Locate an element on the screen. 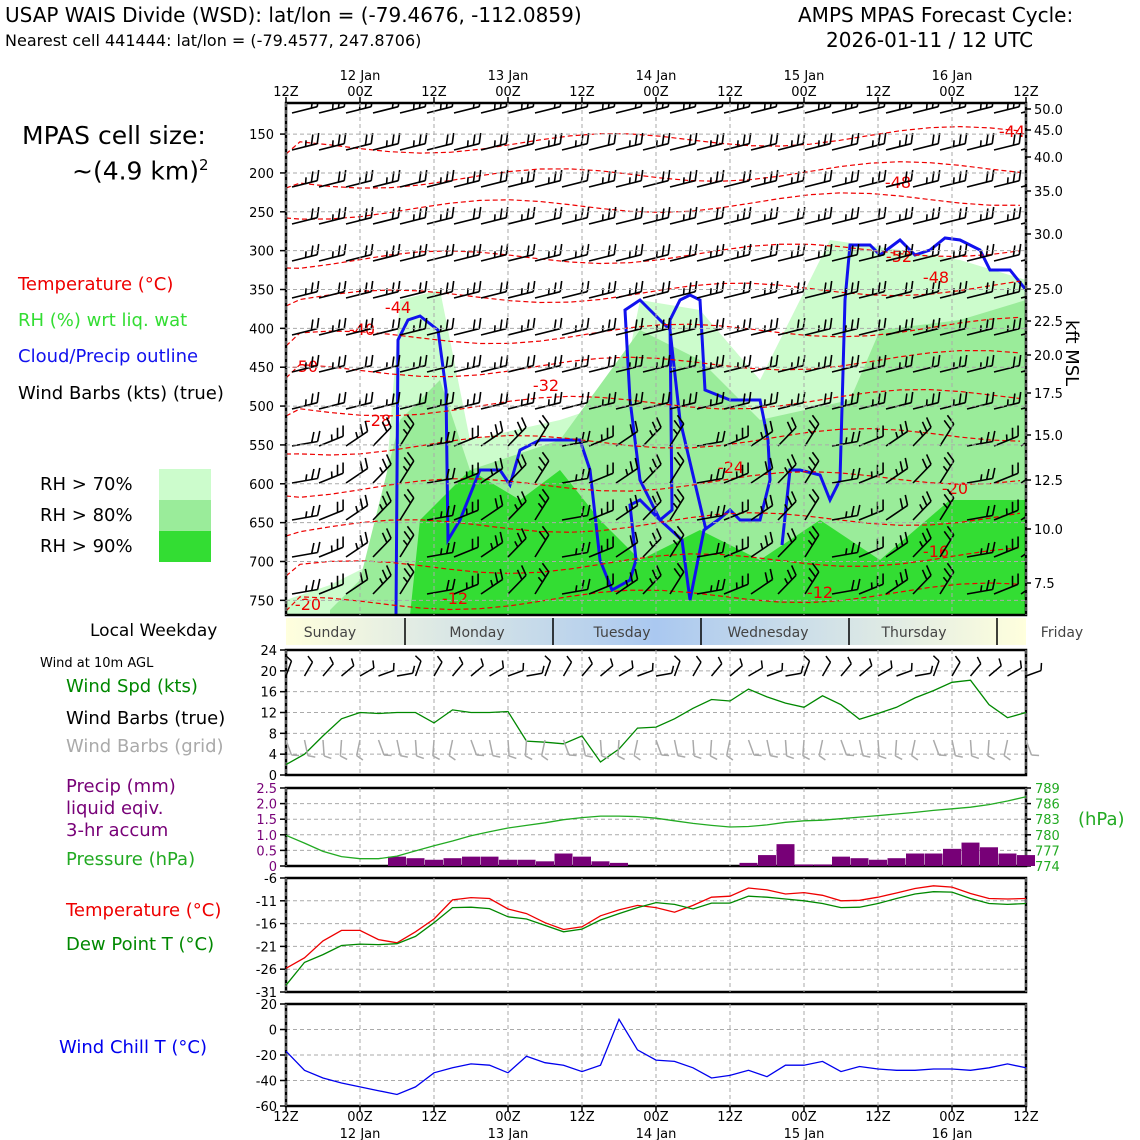 This screenshot has height=1140, width=1140. panel-tick-label: -31 is located at coordinates (266, 993).